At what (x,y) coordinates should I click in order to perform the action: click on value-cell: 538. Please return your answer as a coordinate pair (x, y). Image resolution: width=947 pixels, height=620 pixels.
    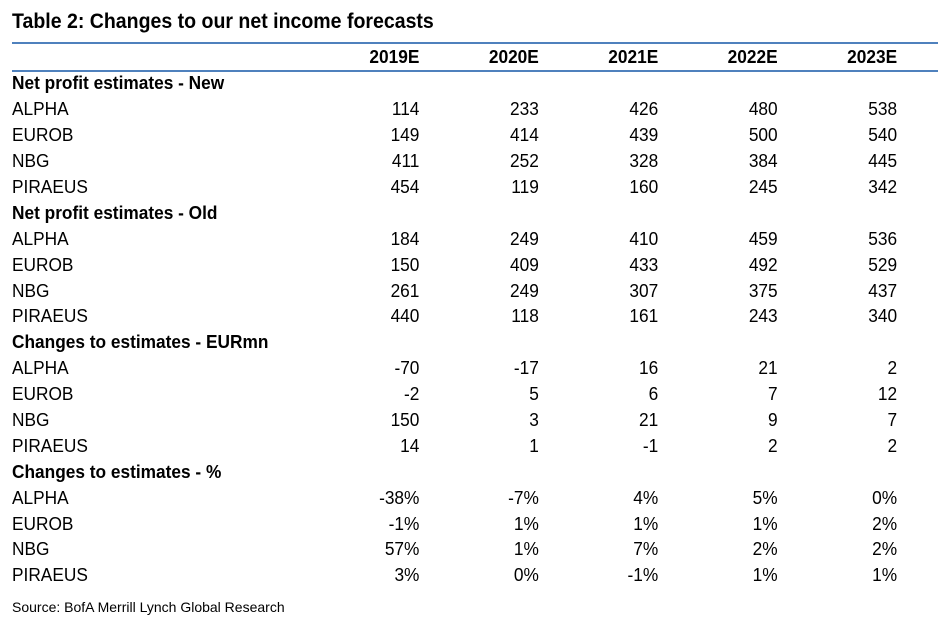
    Looking at the image, I should click on (883, 109).